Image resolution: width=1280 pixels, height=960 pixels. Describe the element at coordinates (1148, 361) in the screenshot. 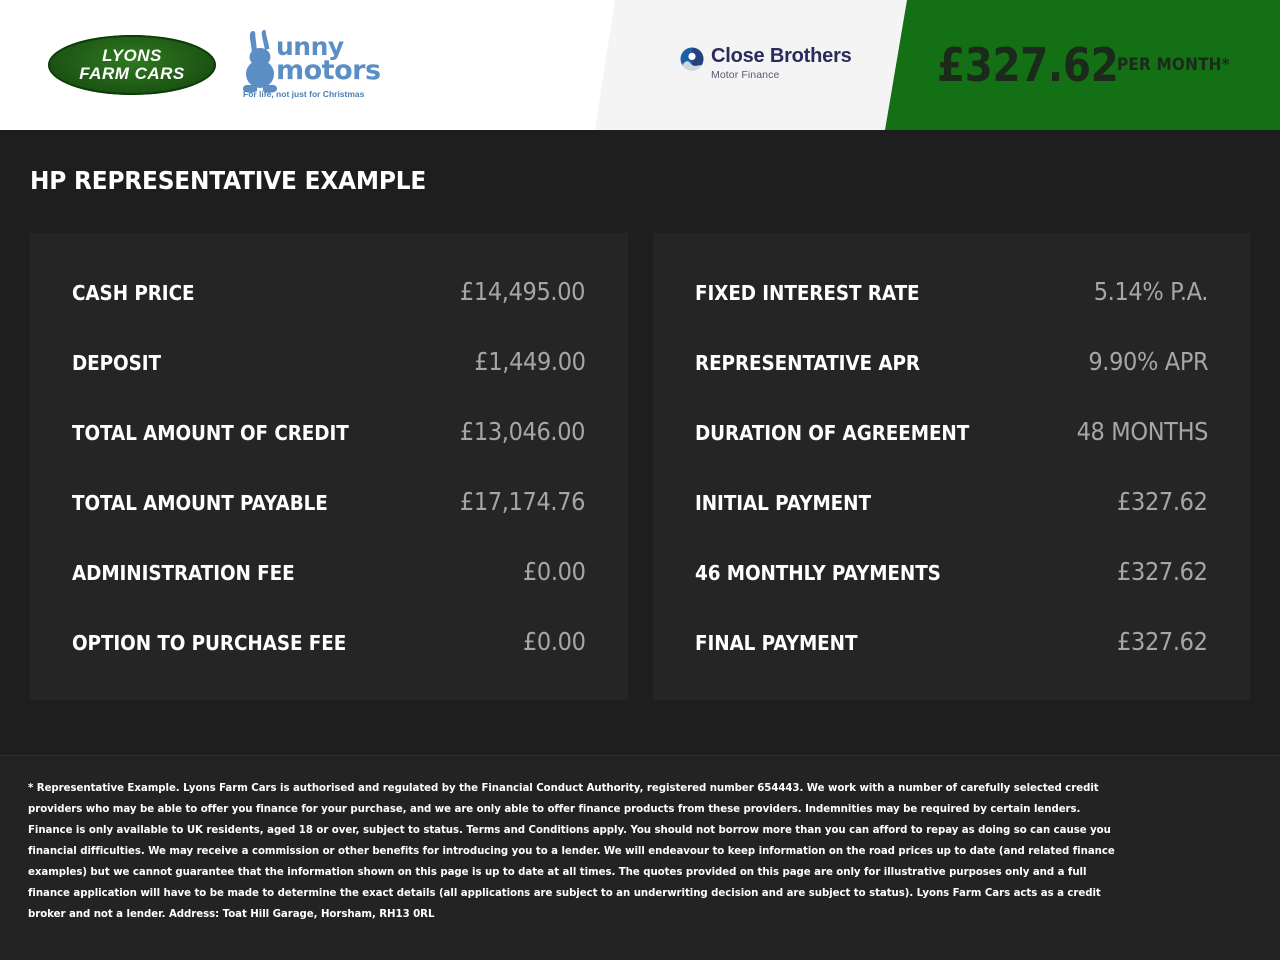

I see `row-value: 9.90% APR` at that location.